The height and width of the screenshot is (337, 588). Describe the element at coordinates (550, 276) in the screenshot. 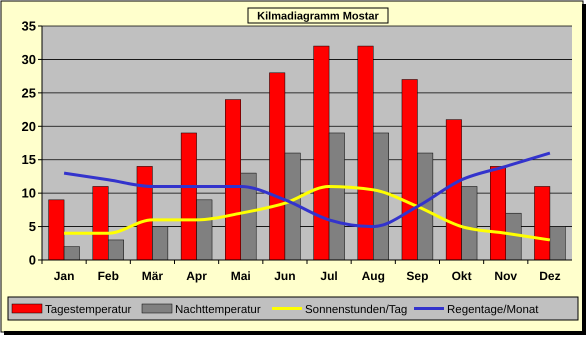

I see `x-tick-label: Dez` at that location.